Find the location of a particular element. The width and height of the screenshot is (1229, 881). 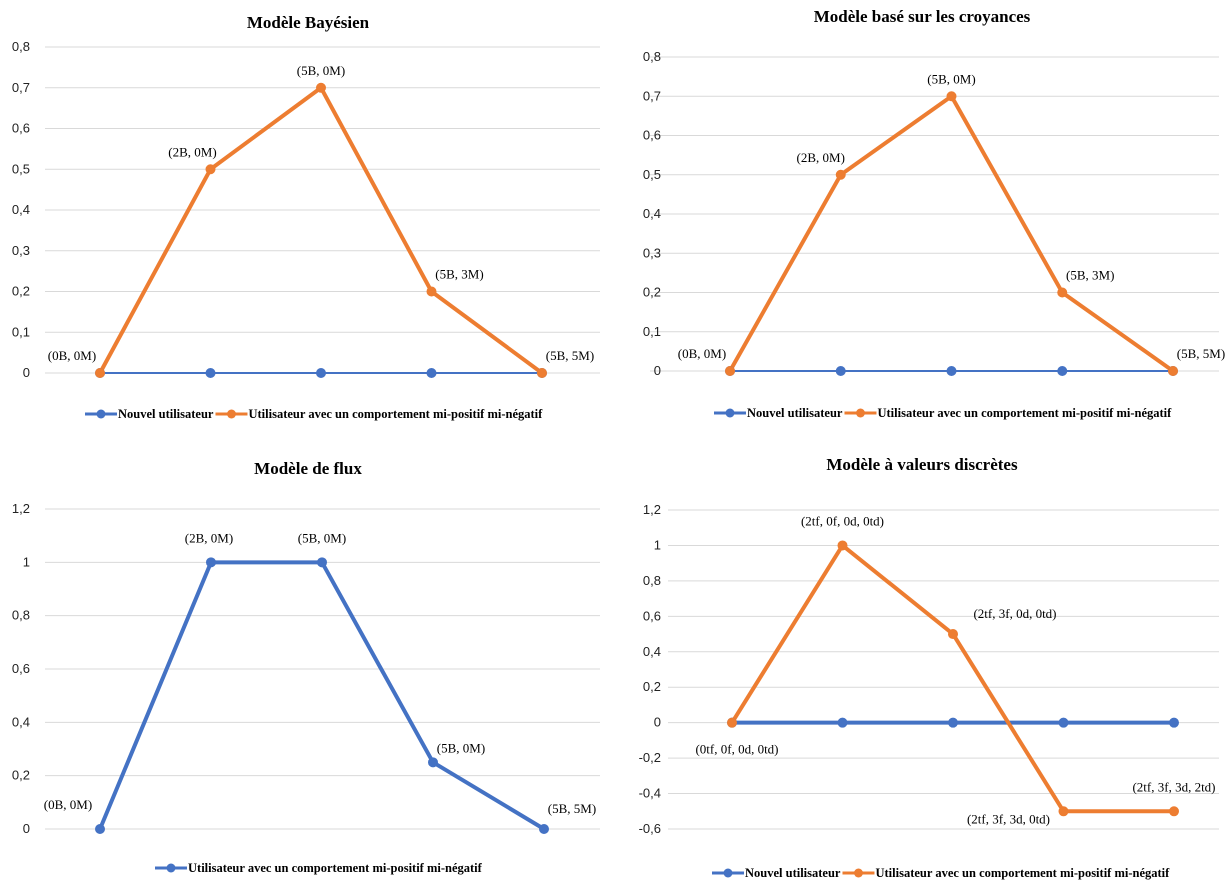

data-label: (2tf, 3f, 3d, 0td) is located at coordinates (1008, 818).